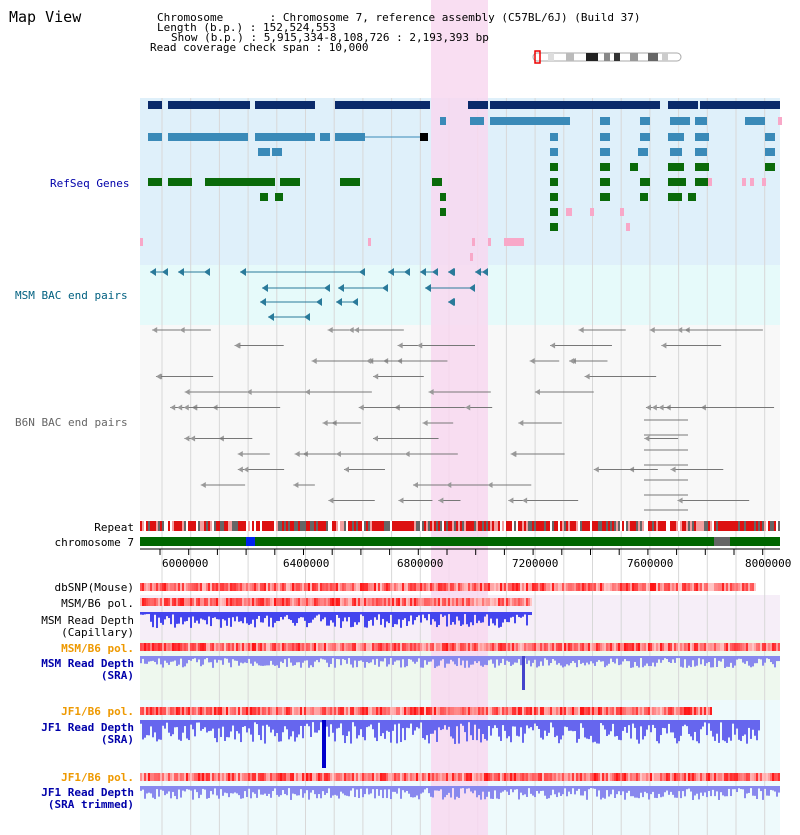 Image resolution: width=800 pixels, height=835 pixels. Describe the element at coordinates (71, 422) in the screenshot. I see `track-label-b6n-bac: B6N BAC end pairs` at that location.